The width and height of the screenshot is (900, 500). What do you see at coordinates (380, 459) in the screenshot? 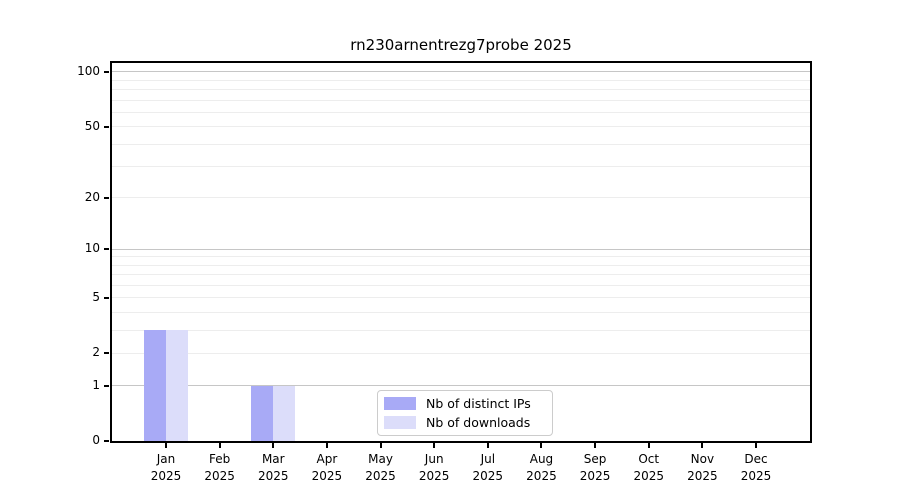
I see `x-tick-month: May` at bounding box center [380, 459].